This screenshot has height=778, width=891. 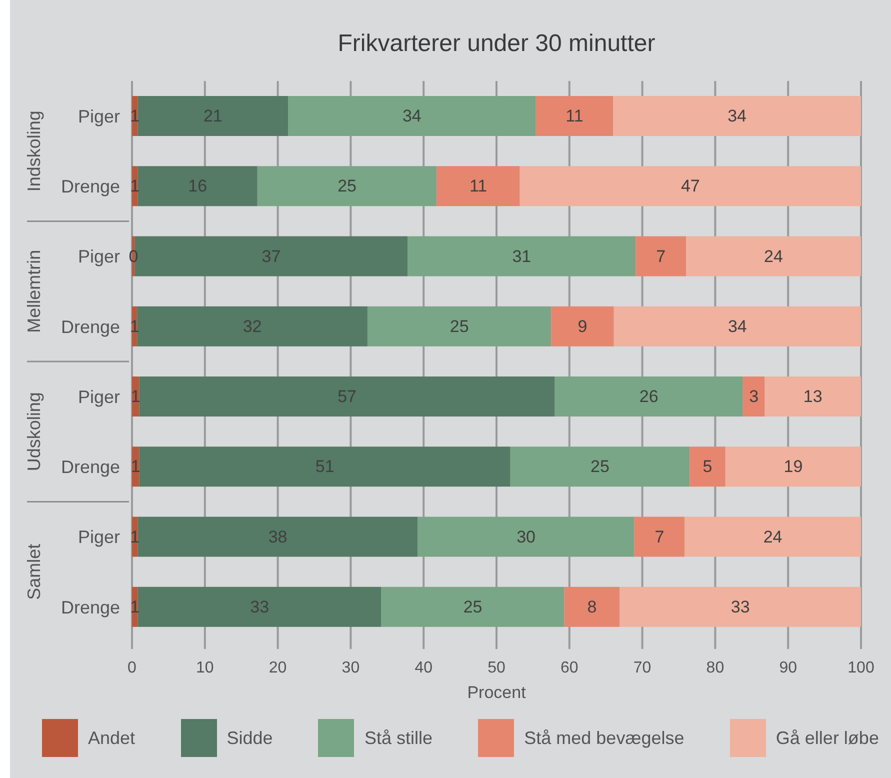 What do you see at coordinates (133, 256) in the screenshot?
I see `data-label: 0` at bounding box center [133, 256].